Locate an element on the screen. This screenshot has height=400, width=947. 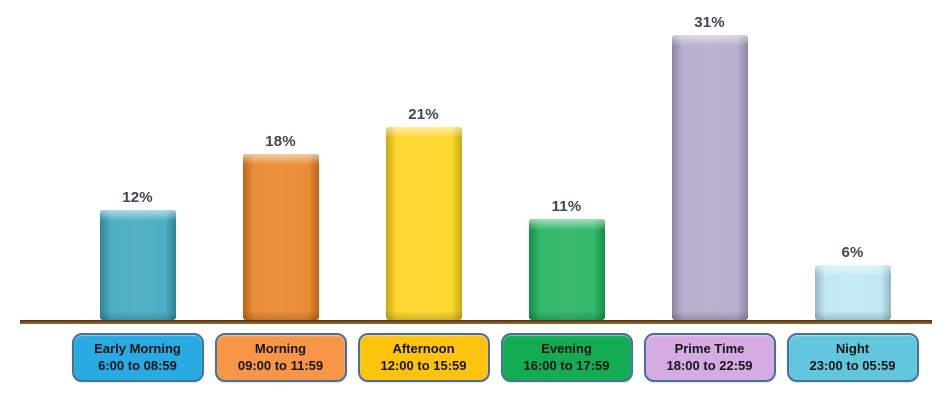
bar-column-prime-time: 31% is located at coordinates (709, 167).